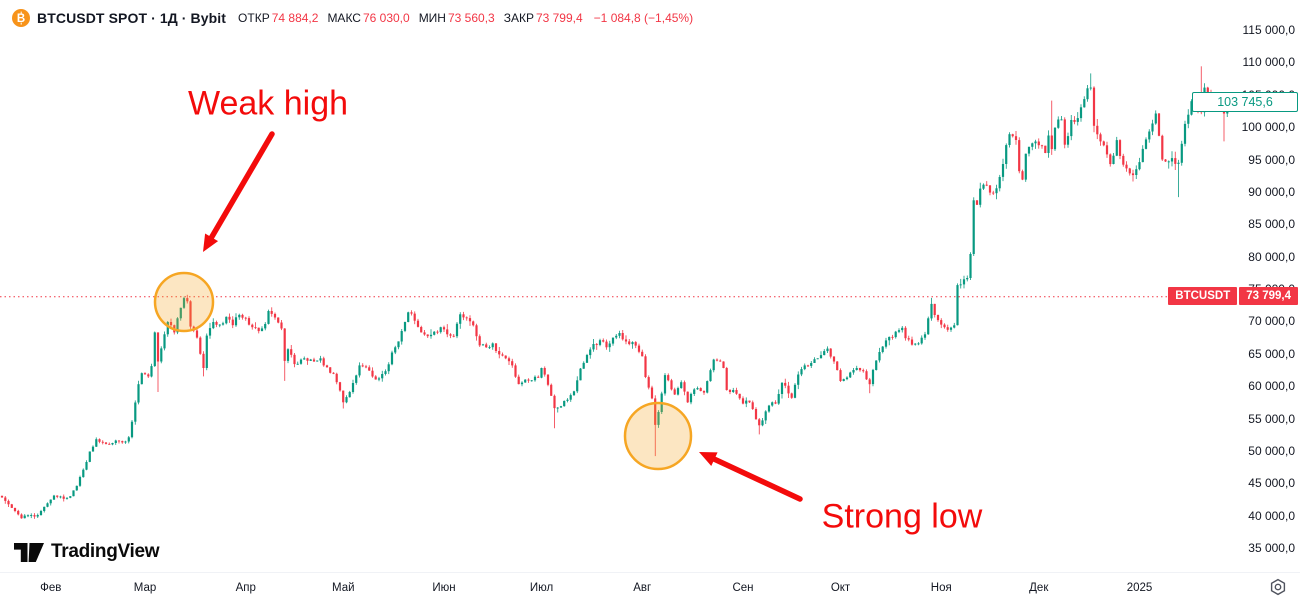 This screenshot has height=600, width=1300. I want to click on weak-high-annotation-text: Weak high, so click(268, 103).